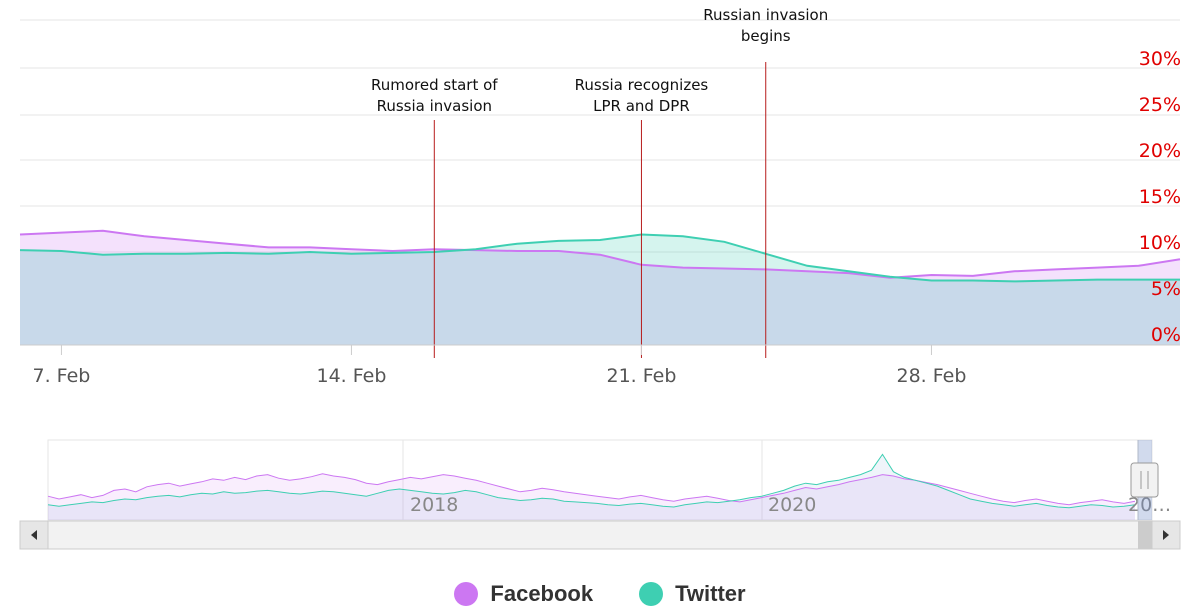 This screenshot has width=1200, height=615. Describe the element at coordinates (434, 85) in the screenshot. I see `annotation-label-0-0: Rumored start of` at that location.